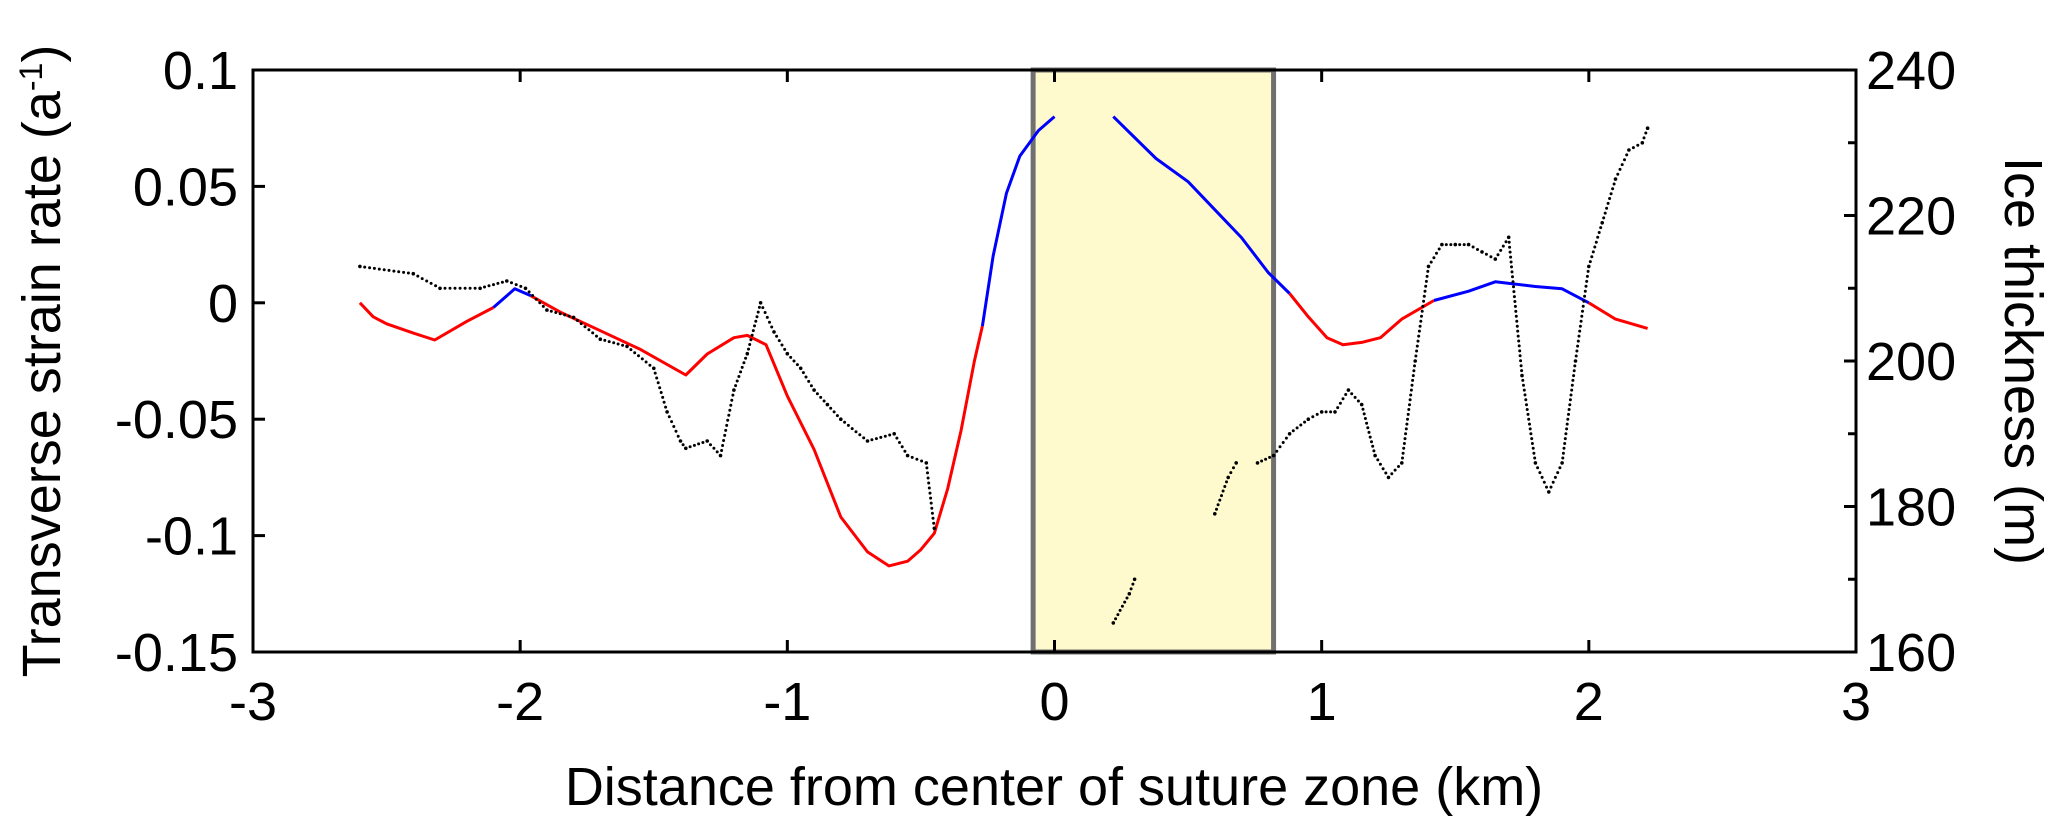  I want to click on y-left-tick-label: -0.05, so click(176, 420).